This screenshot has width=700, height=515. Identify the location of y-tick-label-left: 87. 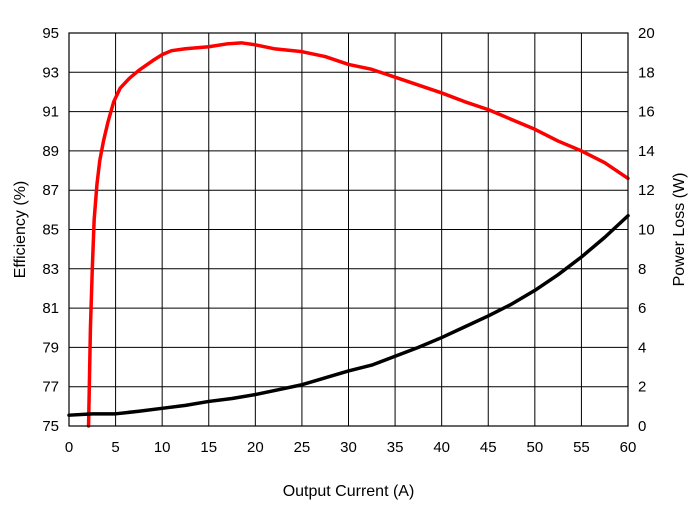
(50, 190).